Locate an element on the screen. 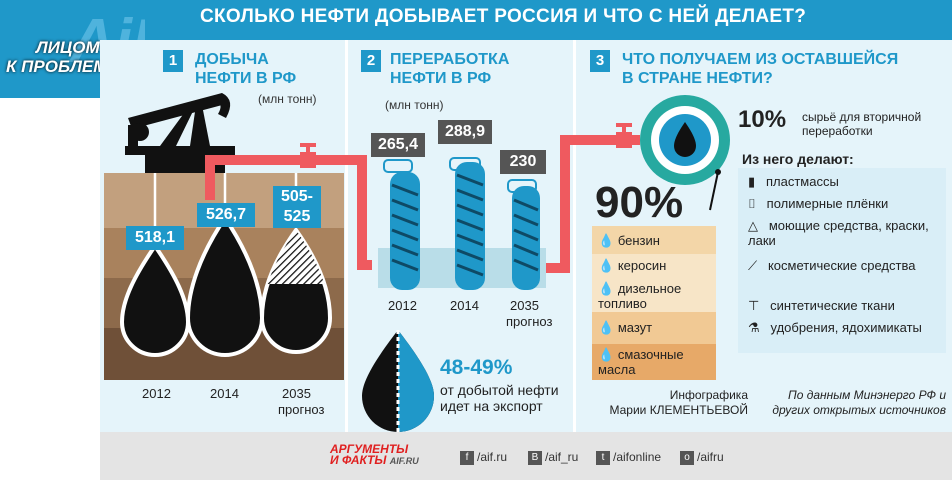  section-number-1: 1 is located at coordinates (173, 61).